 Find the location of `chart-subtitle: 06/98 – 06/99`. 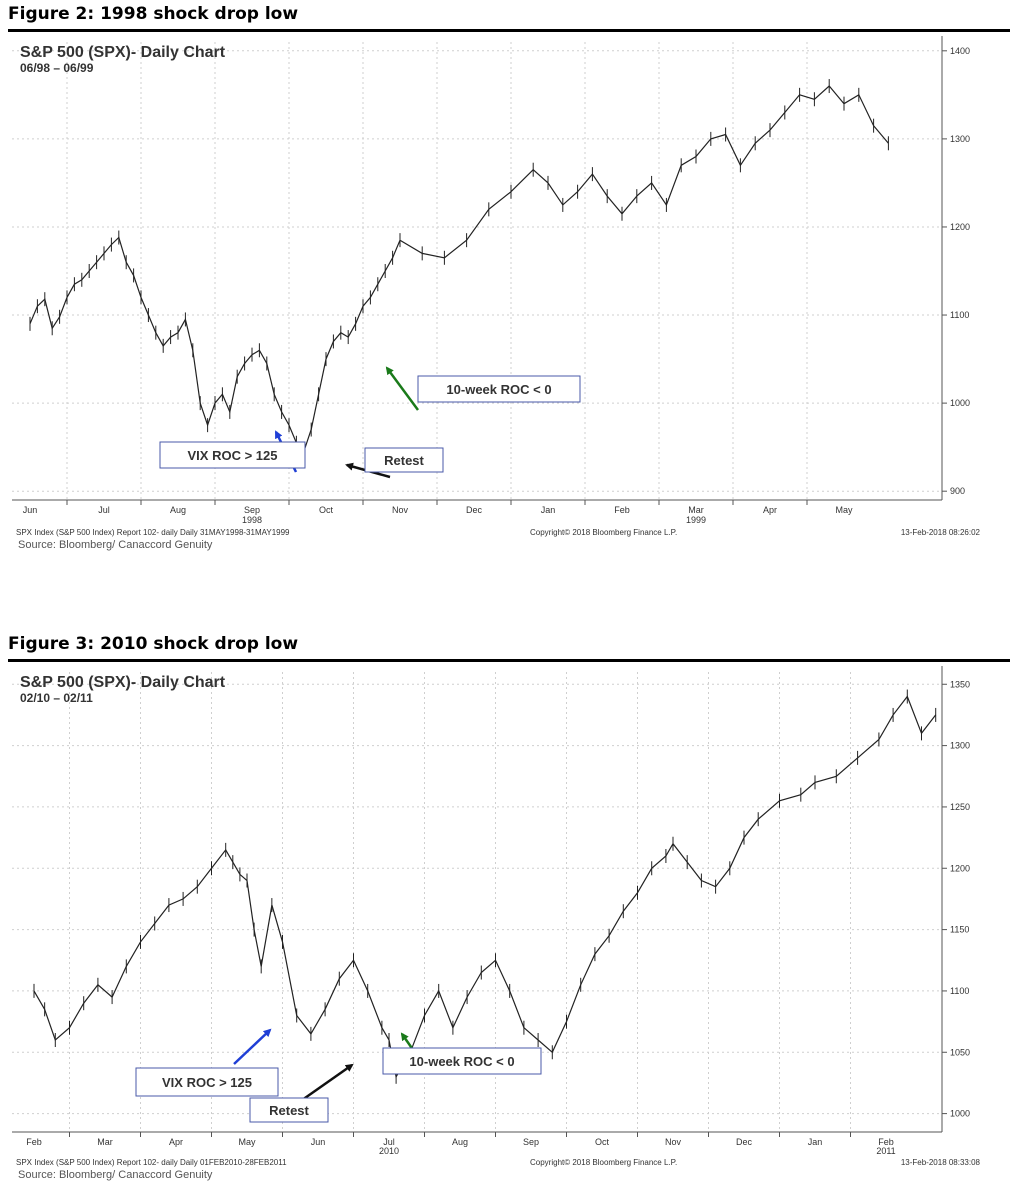

chart-subtitle: 06/98 – 06/99 is located at coordinates (57, 68).